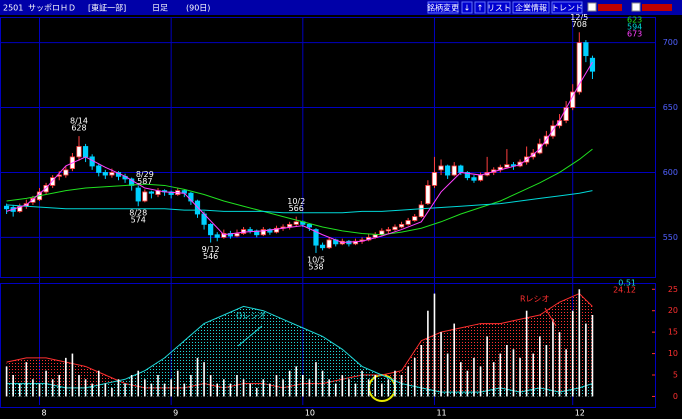 The image size is (682, 419). I want to click on y-tick-label: 10, so click(673, 353).